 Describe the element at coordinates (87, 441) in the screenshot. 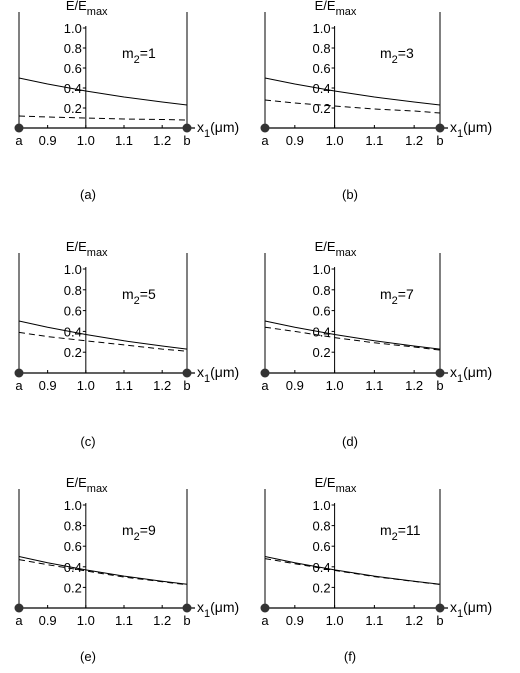

I see `panel-label: (c)` at that location.